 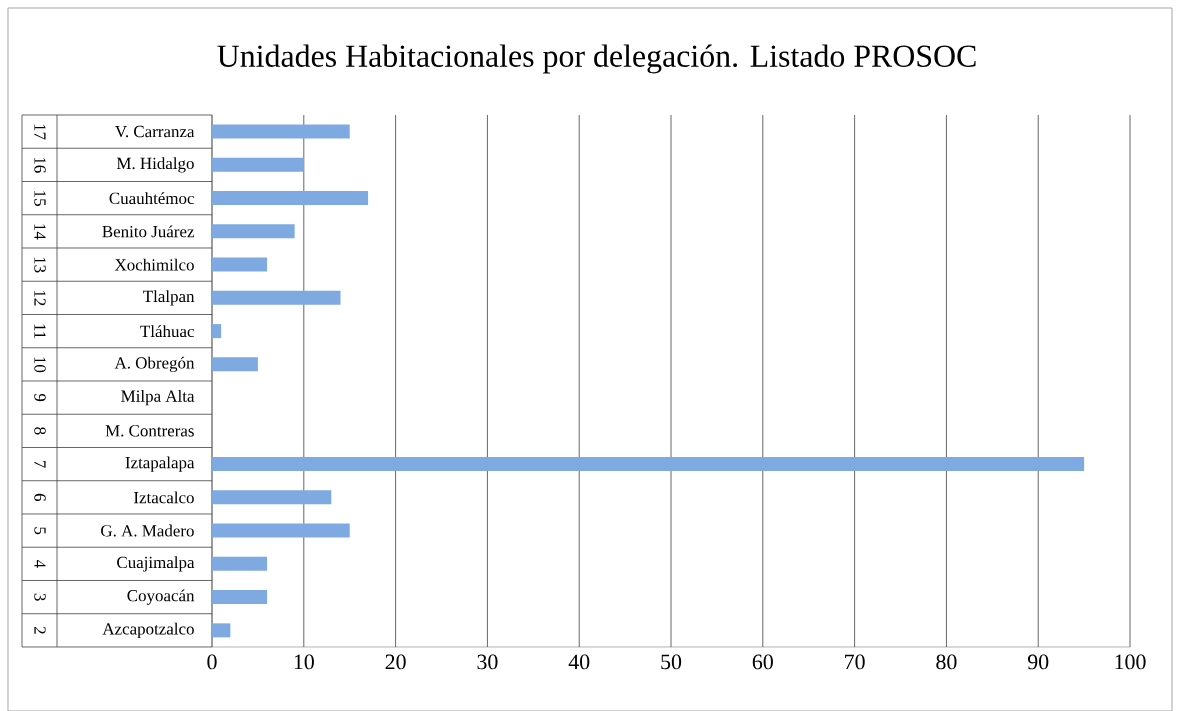 I want to click on y-tick-label: M. Contreras, so click(x=149, y=430).